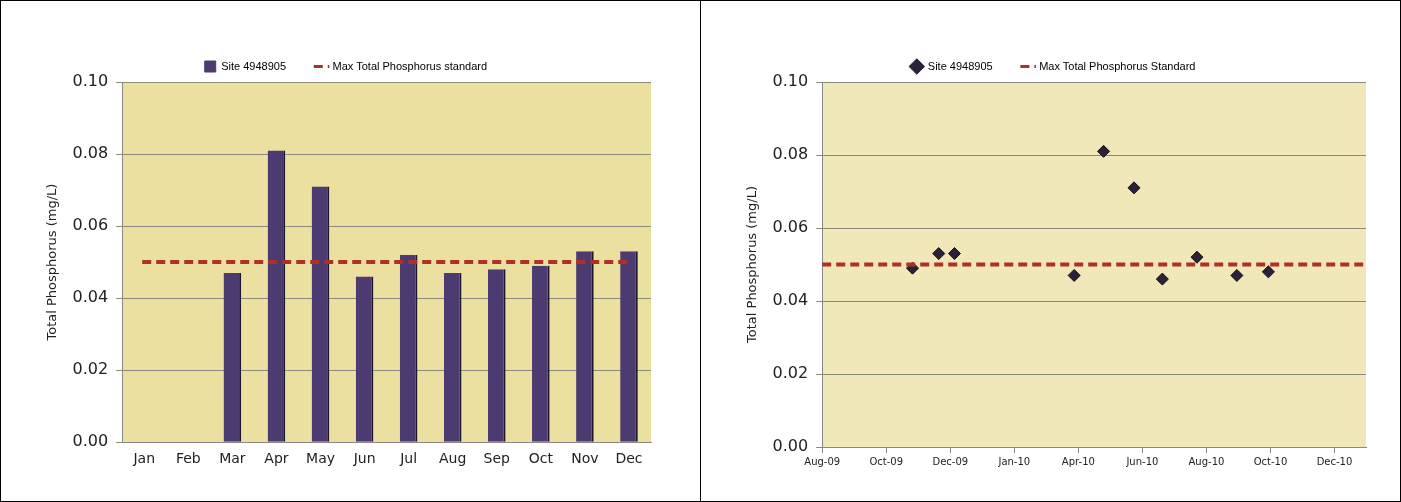 The image size is (1401, 502). Describe the element at coordinates (822, 461) in the screenshot. I see `x-tick-label: Aug-09` at that location.